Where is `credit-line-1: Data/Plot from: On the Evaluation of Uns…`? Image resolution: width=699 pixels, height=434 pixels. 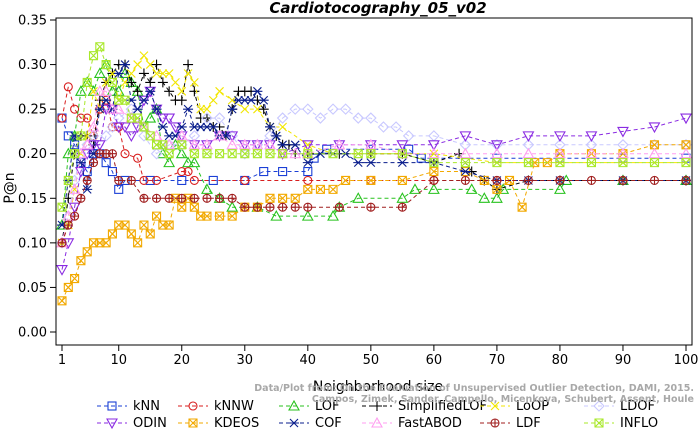
credit-line-1: Data/Plot from: On the Evaluation of Uns… is located at coordinates (474, 388).